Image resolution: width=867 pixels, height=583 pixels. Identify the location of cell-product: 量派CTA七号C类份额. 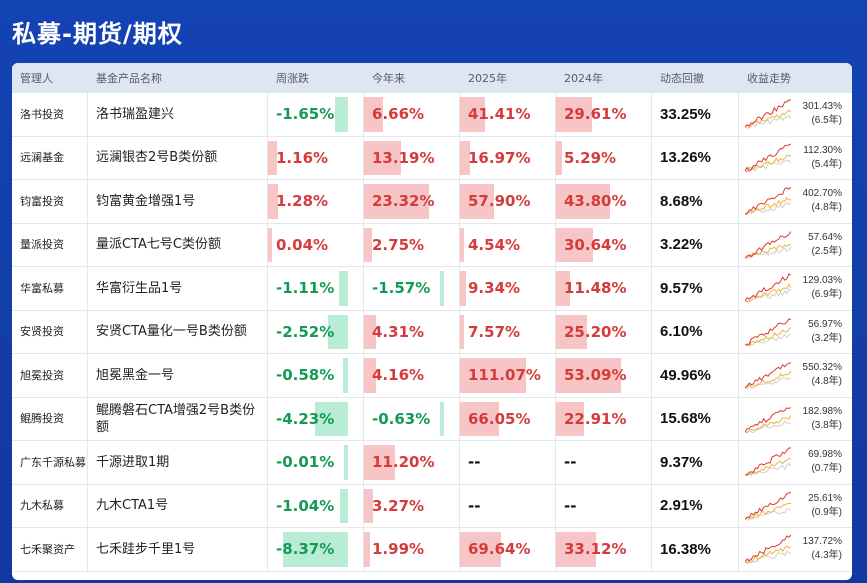
(178, 244).